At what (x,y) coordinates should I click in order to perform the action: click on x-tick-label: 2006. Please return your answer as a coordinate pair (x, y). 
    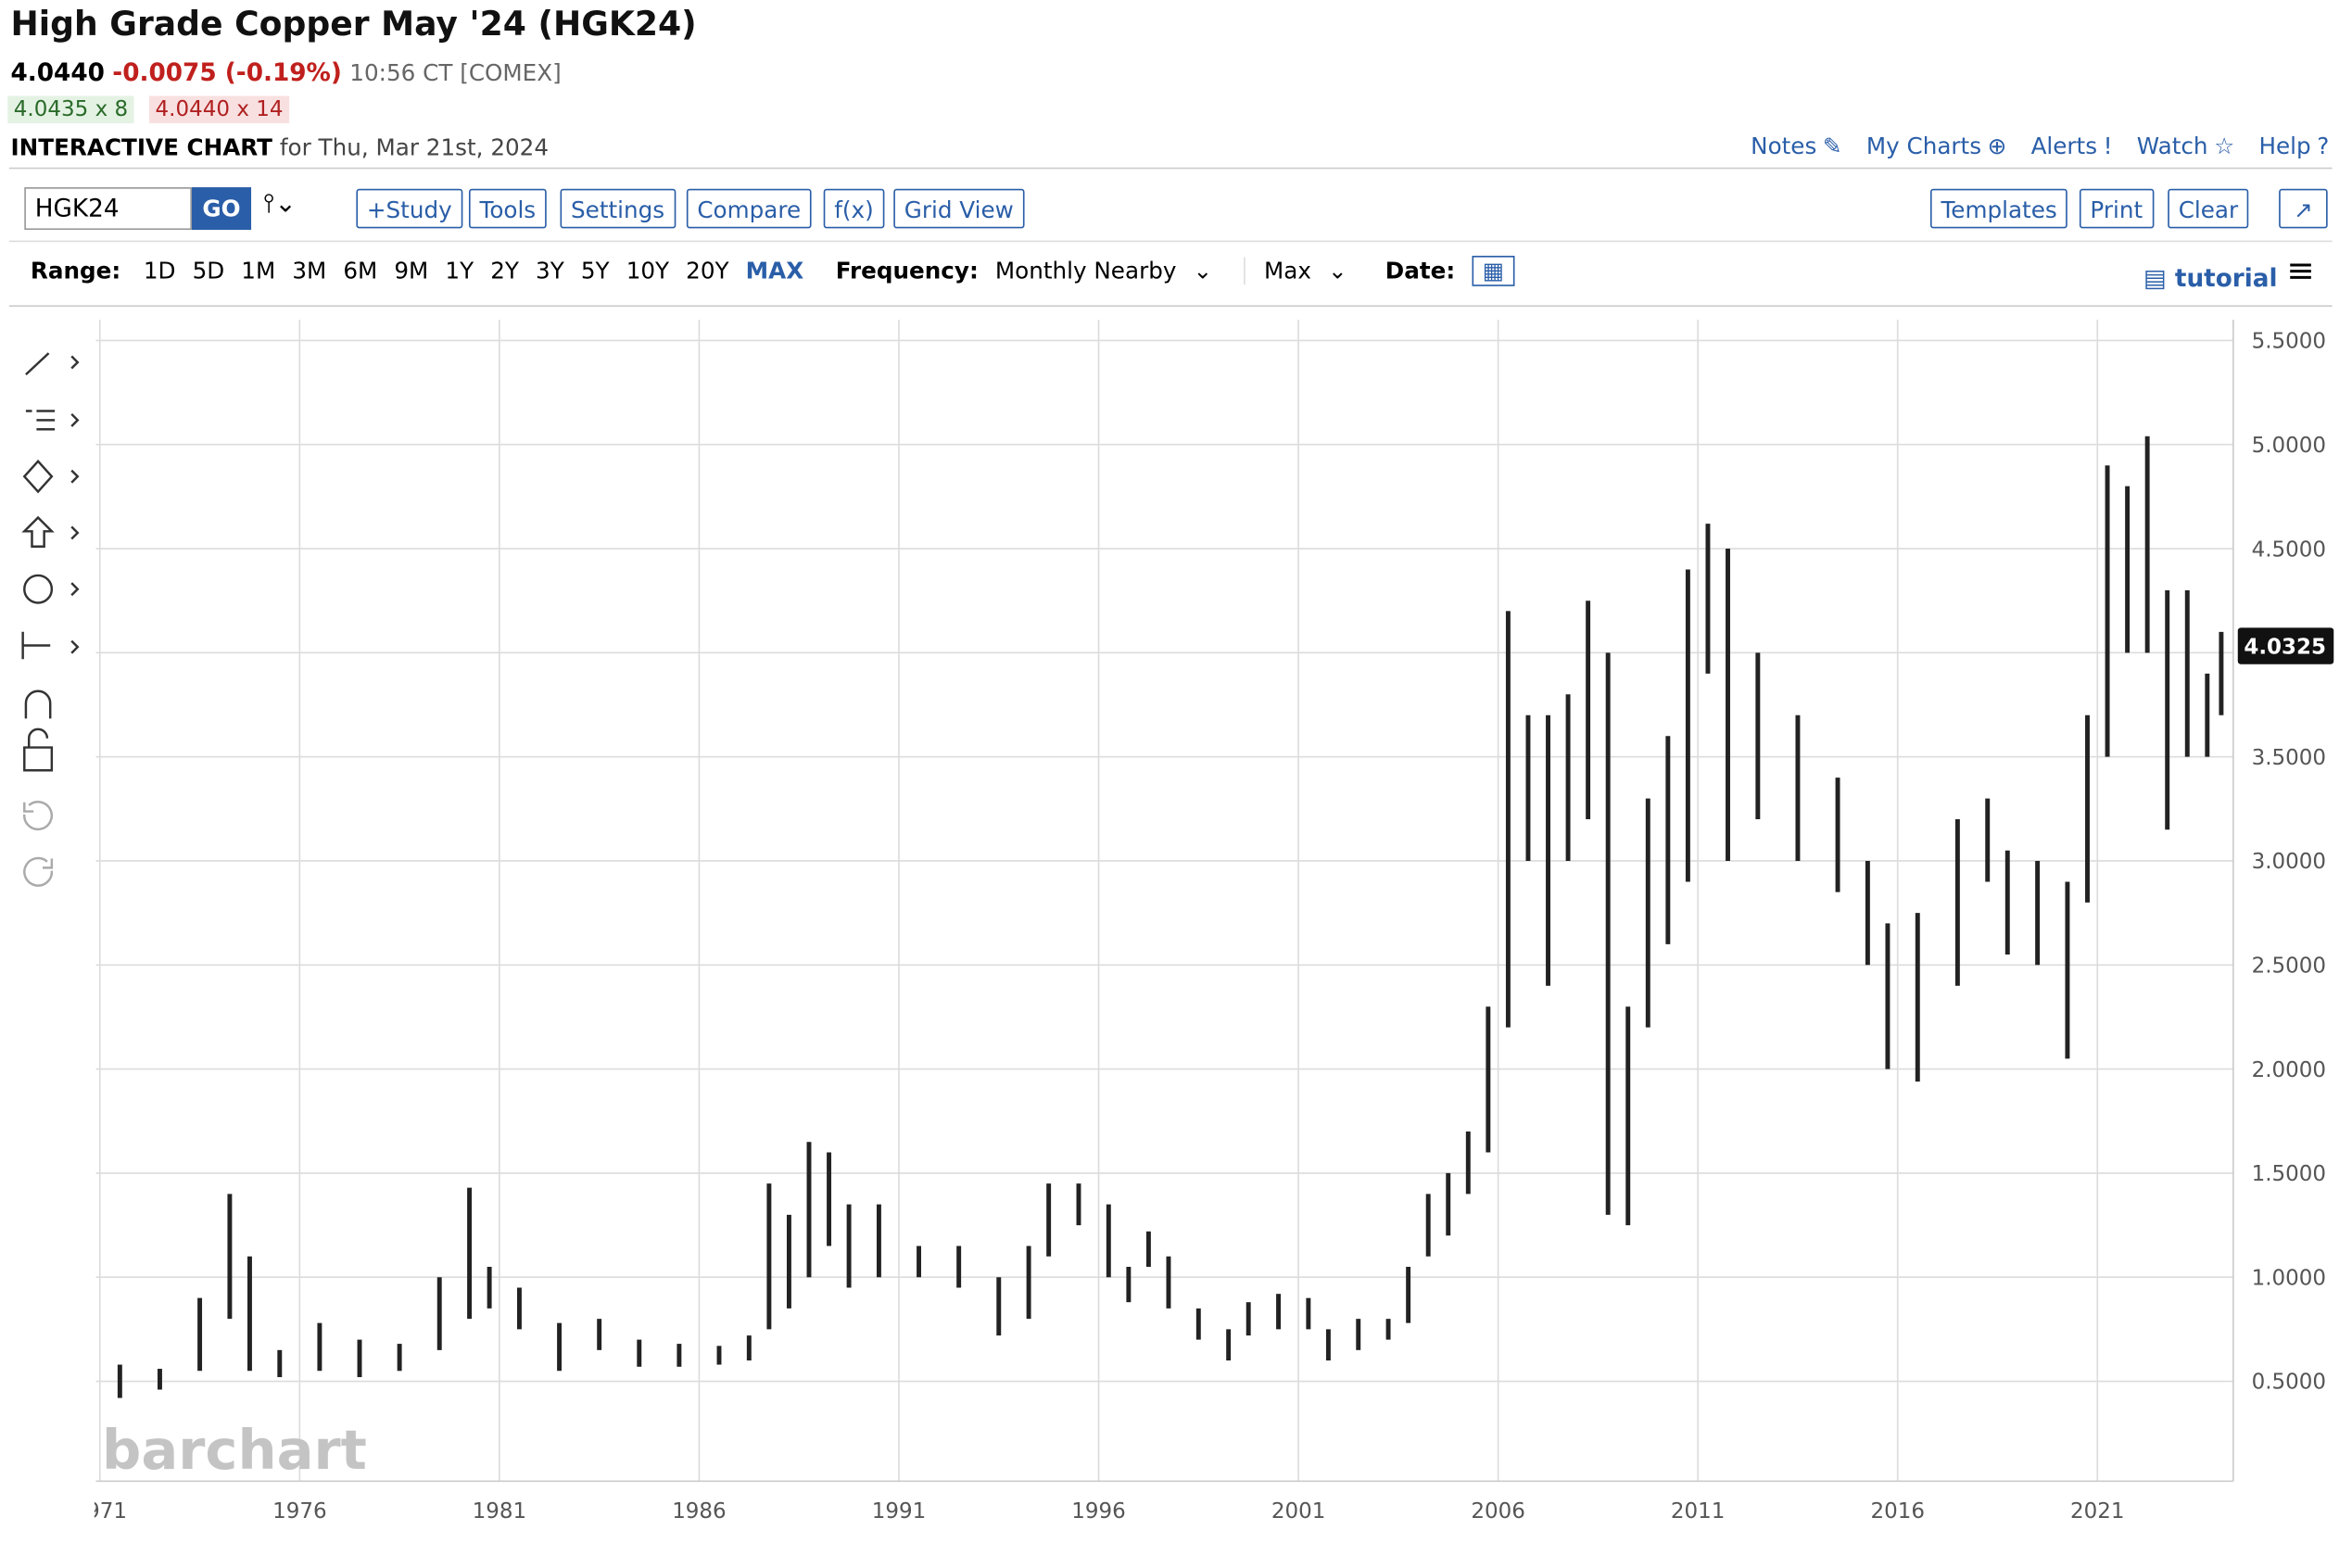
    Looking at the image, I should click on (1498, 1511).